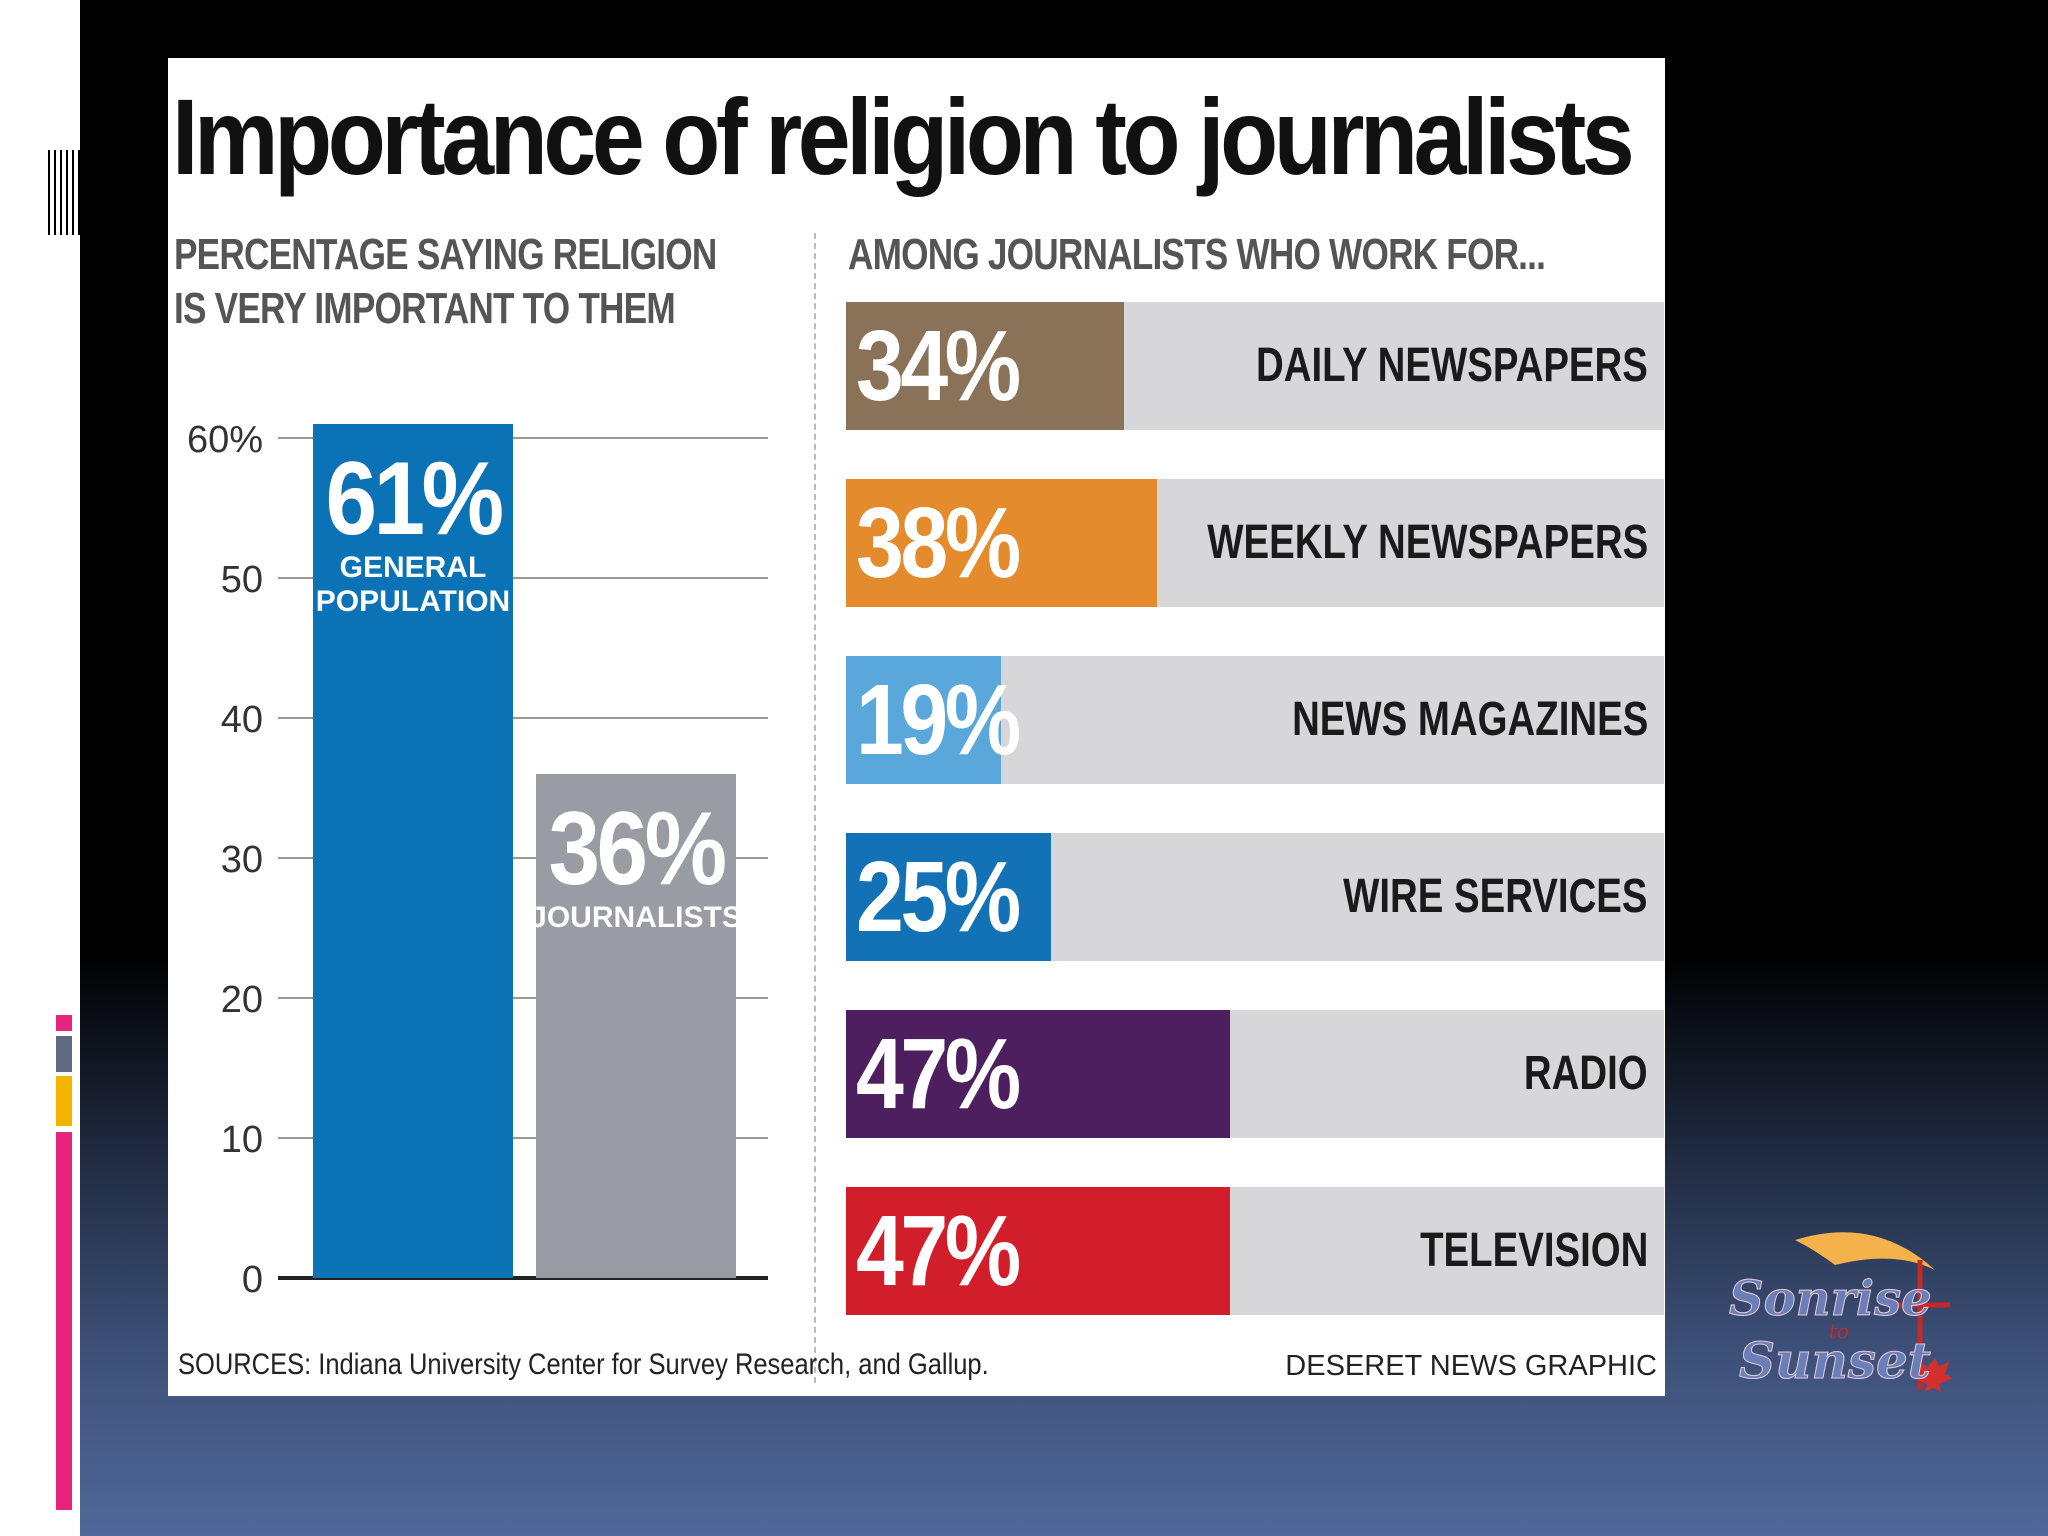 The height and width of the screenshot is (1536, 2048). I want to click on y-tick-label: 50, so click(242, 580).